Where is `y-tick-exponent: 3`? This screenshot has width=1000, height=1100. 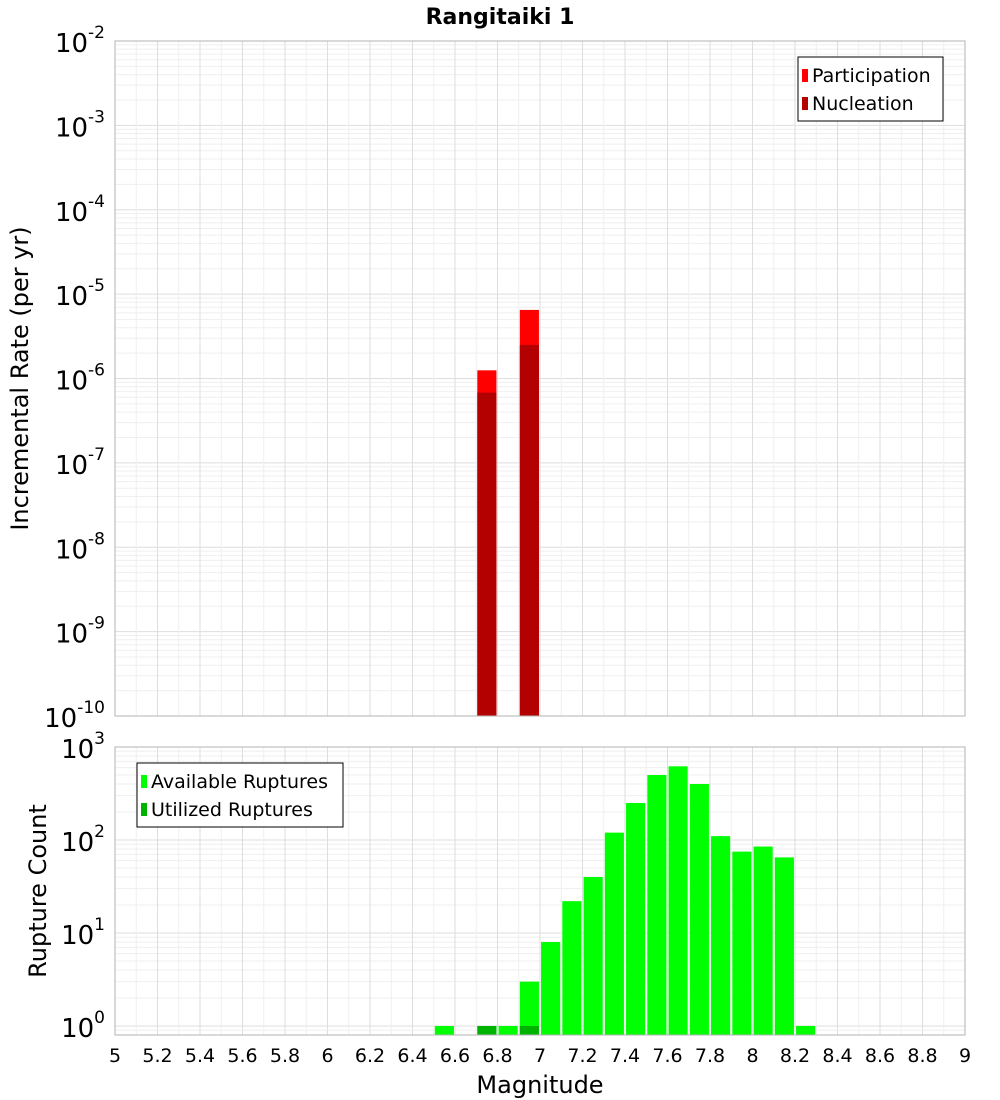
y-tick-exponent: 3 is located at coordinates (99, 739).